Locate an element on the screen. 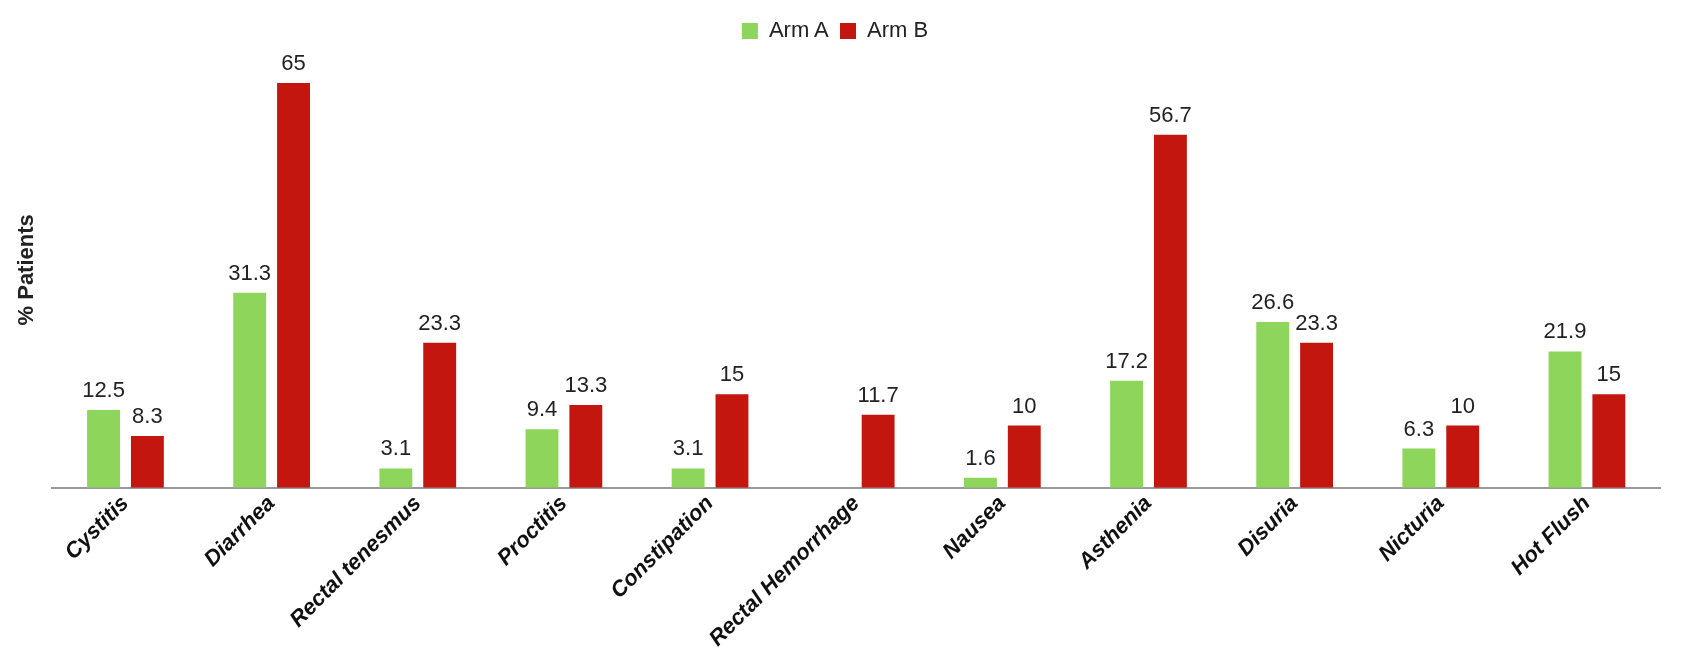 This screenshot has width=1690, height=655. legend-label: Arm A is located at coordinates (799, 30).